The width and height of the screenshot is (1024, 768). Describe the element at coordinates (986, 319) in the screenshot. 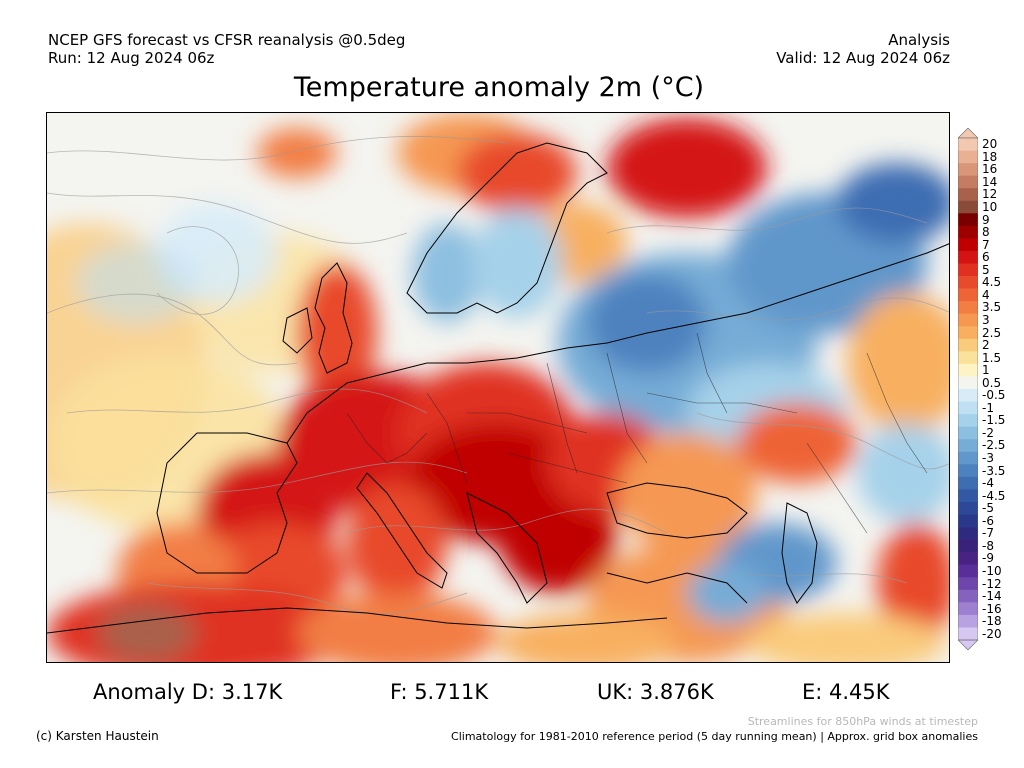

I see `colorbar-label: 3` at that location.